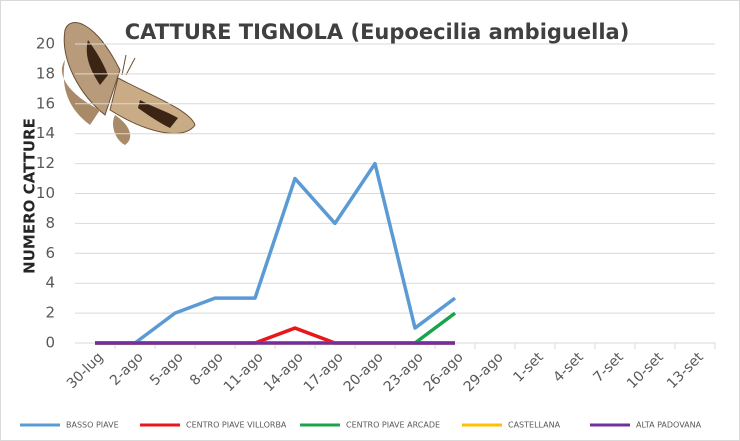 This screenshot has width=740, height=441. I want to click on chart-title: CATTURE TIGNOLA (Eupoecilia ambiguella), so click(377, 32).